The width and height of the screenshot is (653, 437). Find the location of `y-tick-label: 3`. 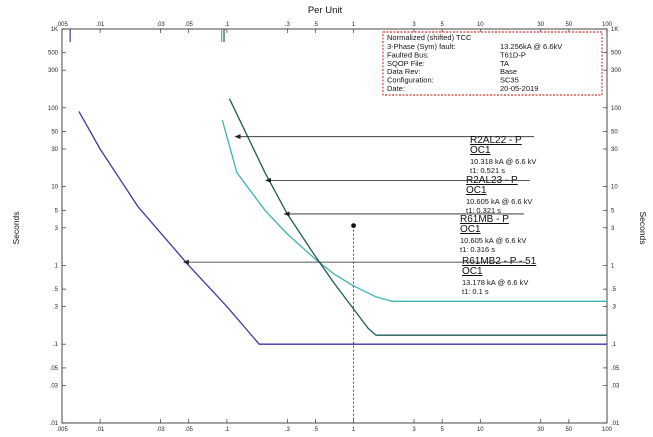

y-tick-label: 3 is located at coordinates (57, 229).